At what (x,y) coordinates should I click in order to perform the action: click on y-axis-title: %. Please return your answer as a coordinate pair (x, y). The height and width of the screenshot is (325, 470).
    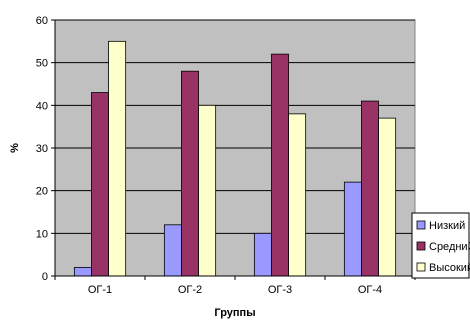
    Looking at the image, I should click on (15, 148).